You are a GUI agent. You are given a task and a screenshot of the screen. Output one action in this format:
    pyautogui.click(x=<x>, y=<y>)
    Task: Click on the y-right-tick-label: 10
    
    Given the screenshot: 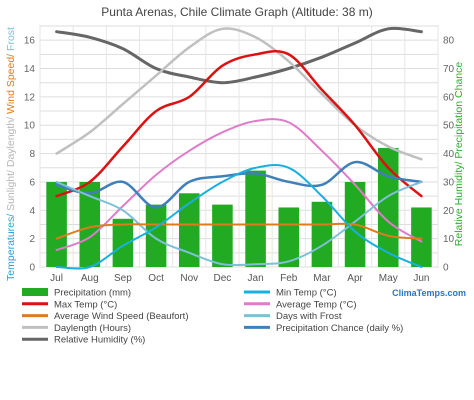 What is the action you would take?
    pyautogui.click(x=449, y=239)
    